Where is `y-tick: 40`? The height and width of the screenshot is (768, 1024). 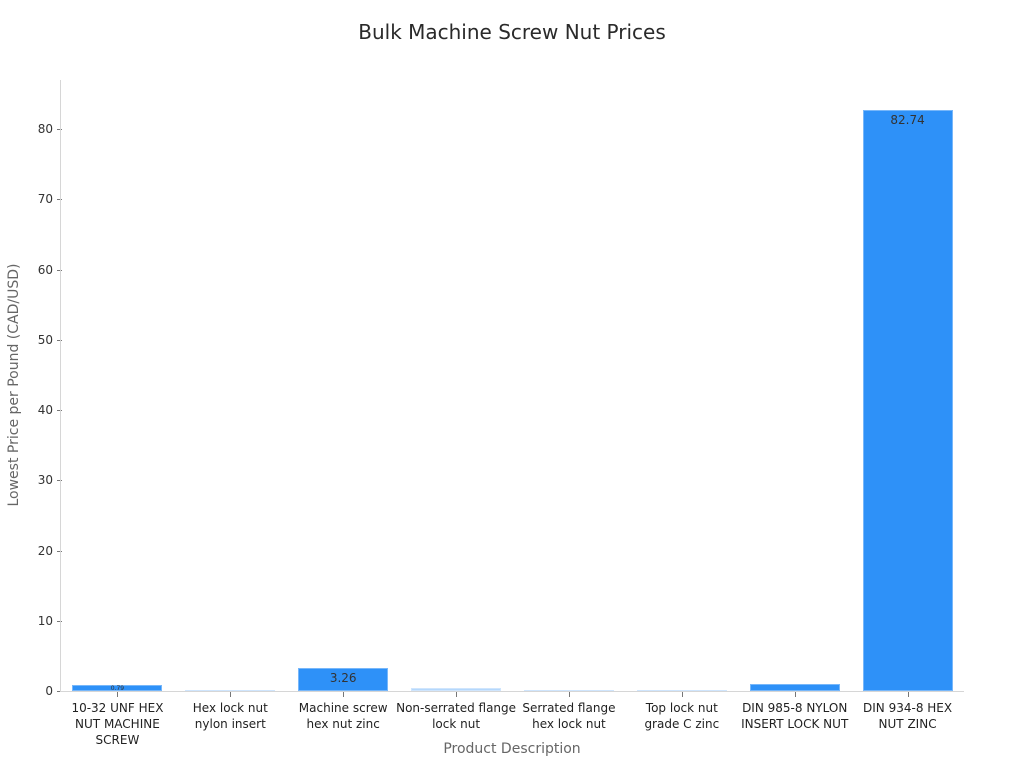 y-tick: 40 is located at coordinates (31, 410).